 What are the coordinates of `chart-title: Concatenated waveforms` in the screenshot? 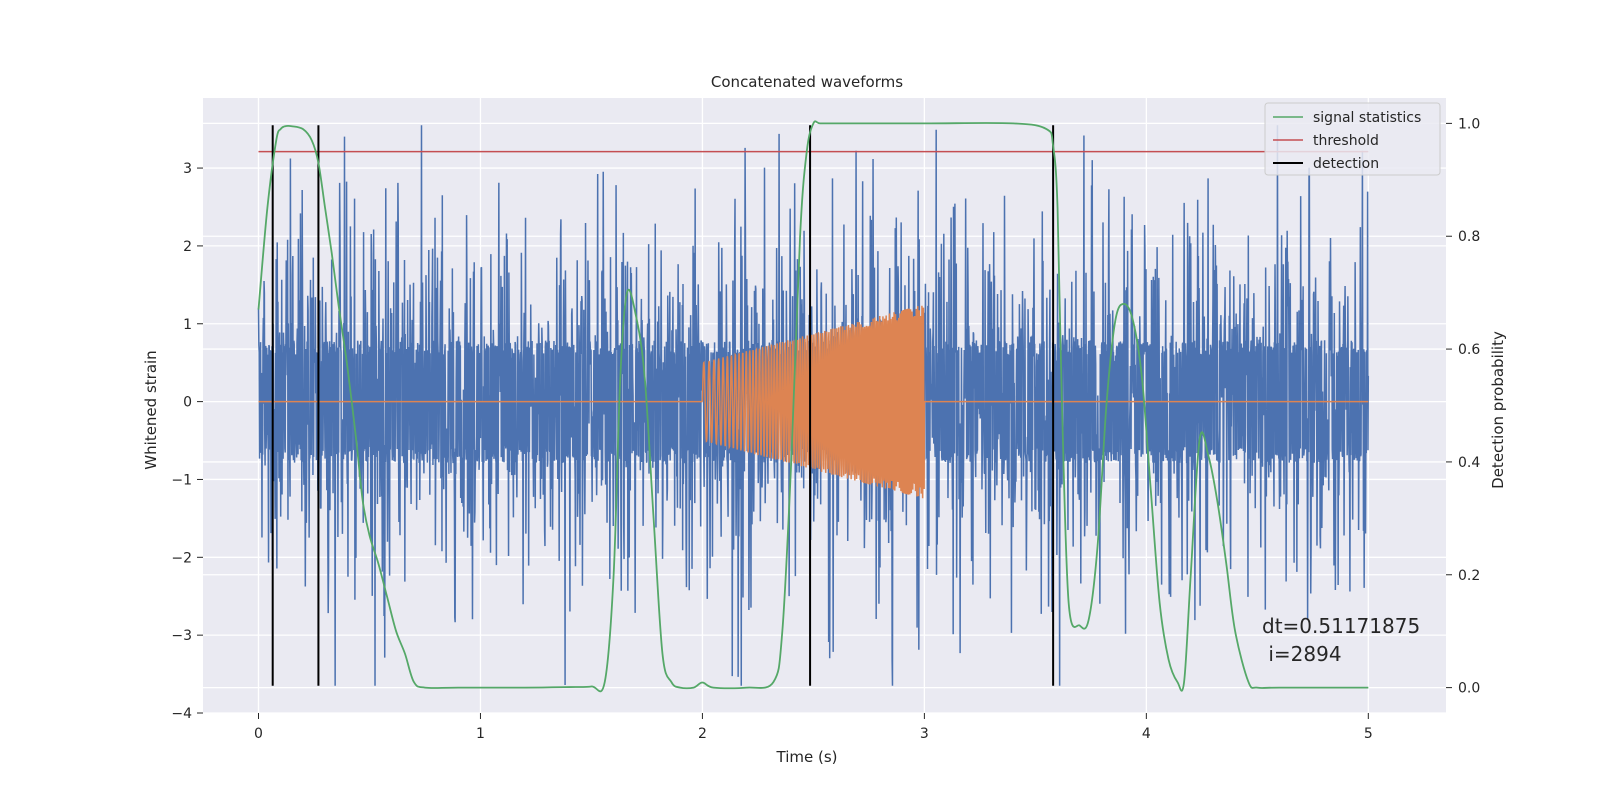 It's located at (807, 82).